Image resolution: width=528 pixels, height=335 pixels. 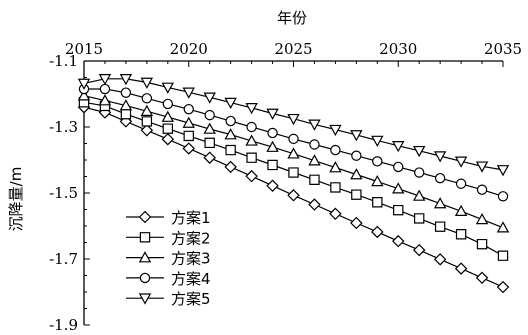 I want to click on x-tick-label: 2035, so click(x=503, y=49).